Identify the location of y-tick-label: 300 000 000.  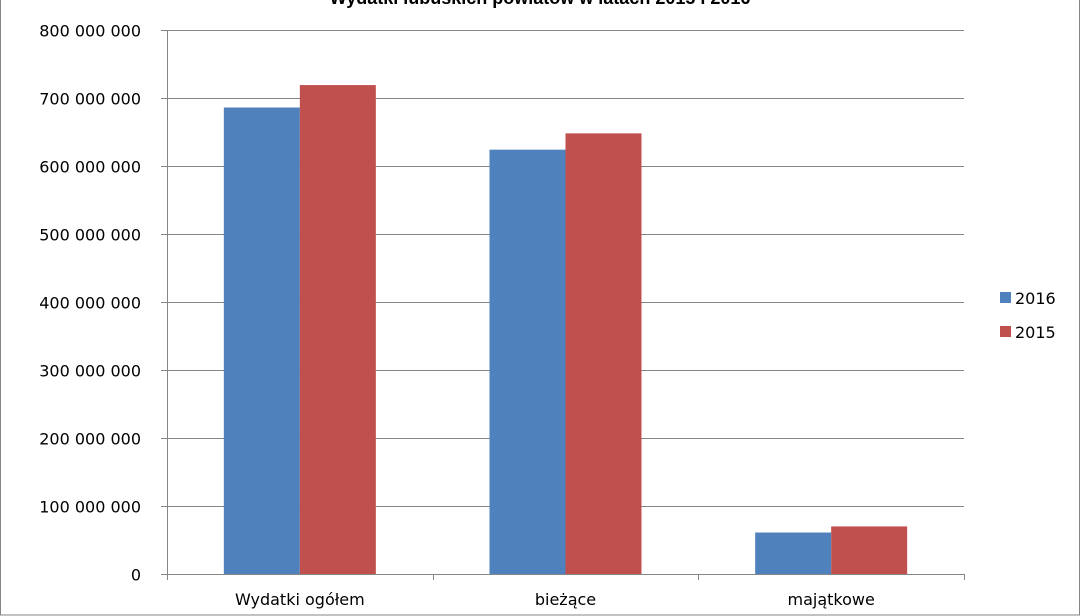
(90, 371).